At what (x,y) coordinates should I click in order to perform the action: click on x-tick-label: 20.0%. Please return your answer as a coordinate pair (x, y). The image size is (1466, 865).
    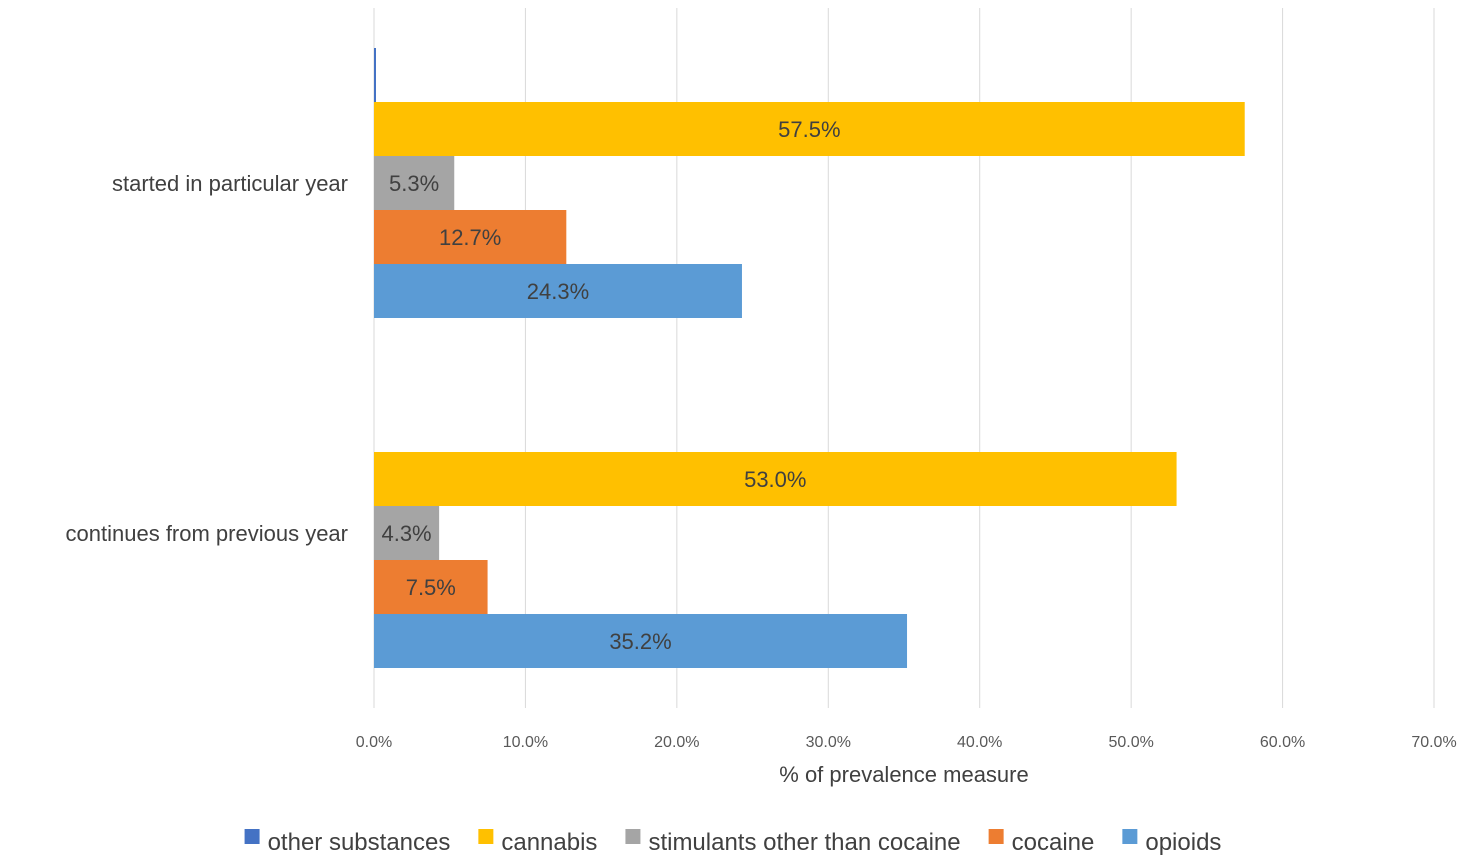
    Looking at the image, I should click on (676, 742).